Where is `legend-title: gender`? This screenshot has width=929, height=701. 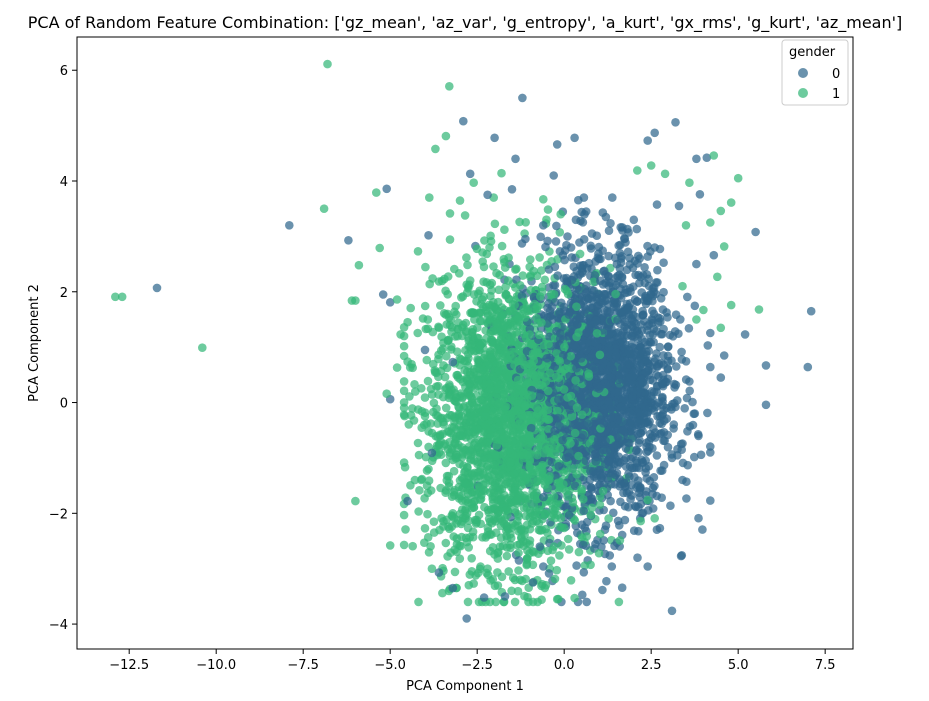 legend-title: gender is located at coordinates (812, 52).